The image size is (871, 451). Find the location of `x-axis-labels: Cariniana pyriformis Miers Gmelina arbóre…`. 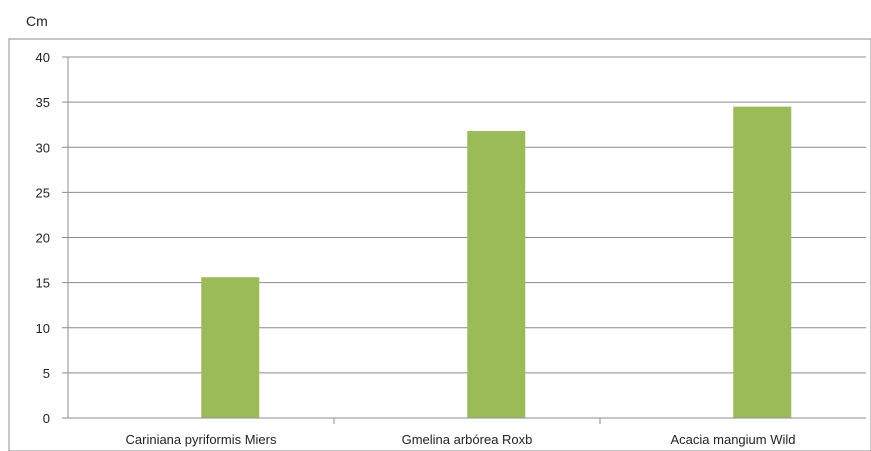

x-axis-labels: Cariniana pyriformis Miers Gmelina arbóre… is located at coordinates (461, 432).